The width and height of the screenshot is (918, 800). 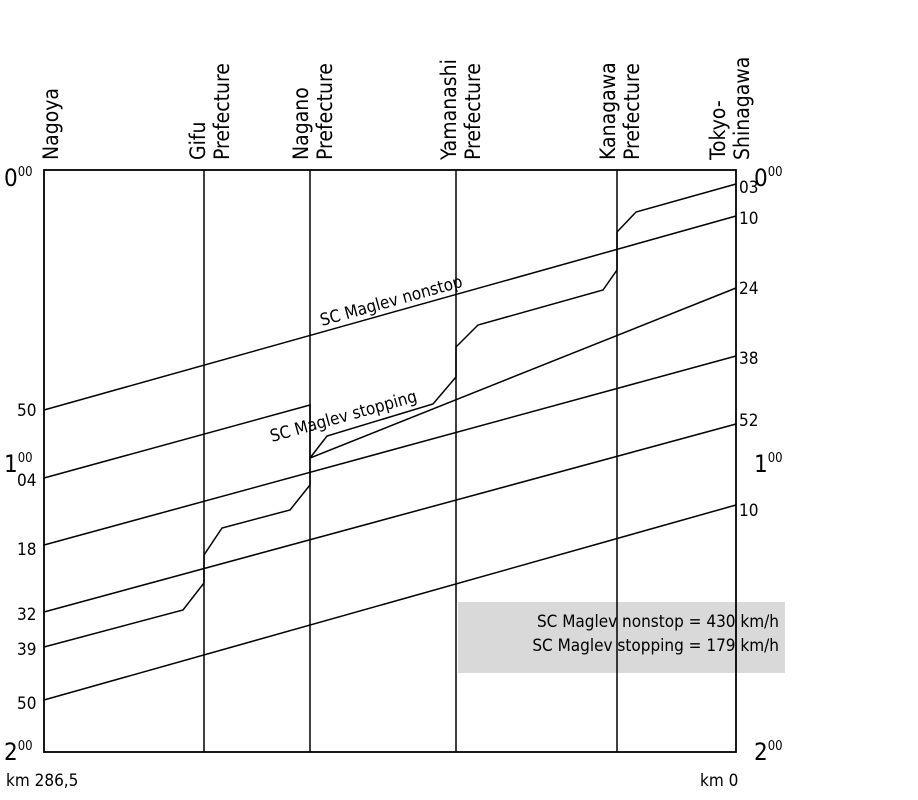 I want to click on hour-1-left: 100, so click(x=18, y=464).